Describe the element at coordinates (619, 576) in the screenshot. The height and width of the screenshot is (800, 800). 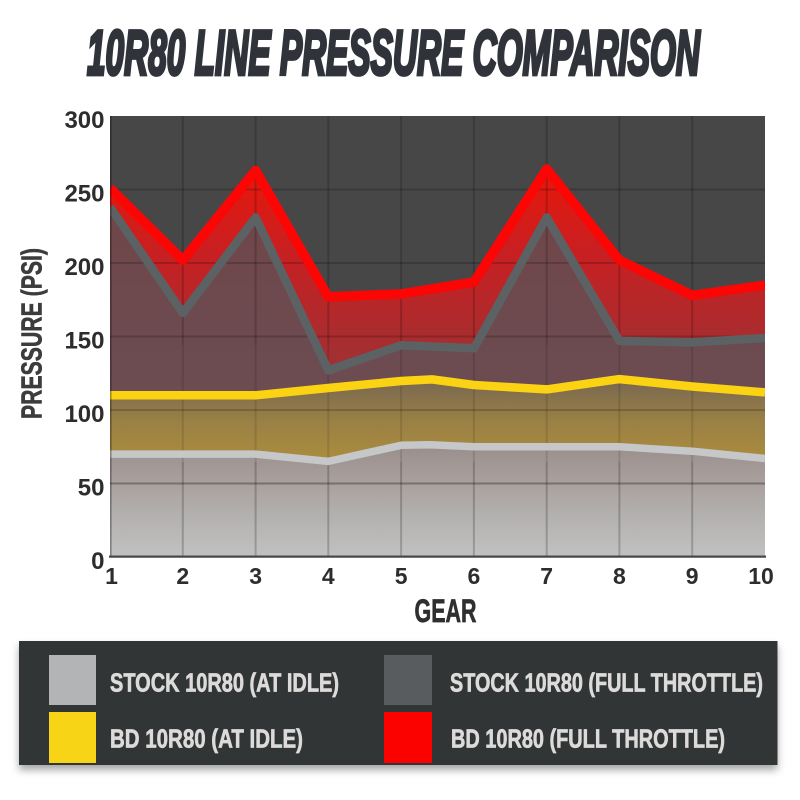
I see `svg-text: 8` at that location.